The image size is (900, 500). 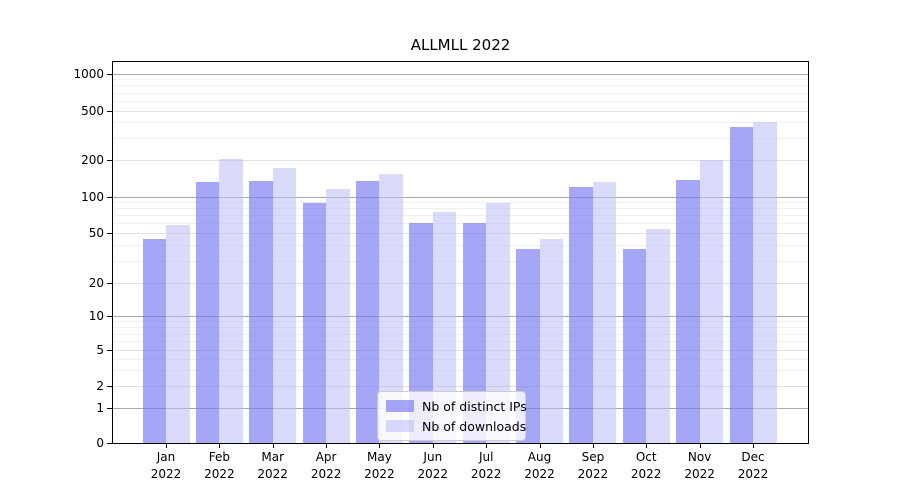 What do you see at coordinates (400, 406) in the screenshot?
I see `legend-swatch-distinct-ips` at bounding box center [400, 406].